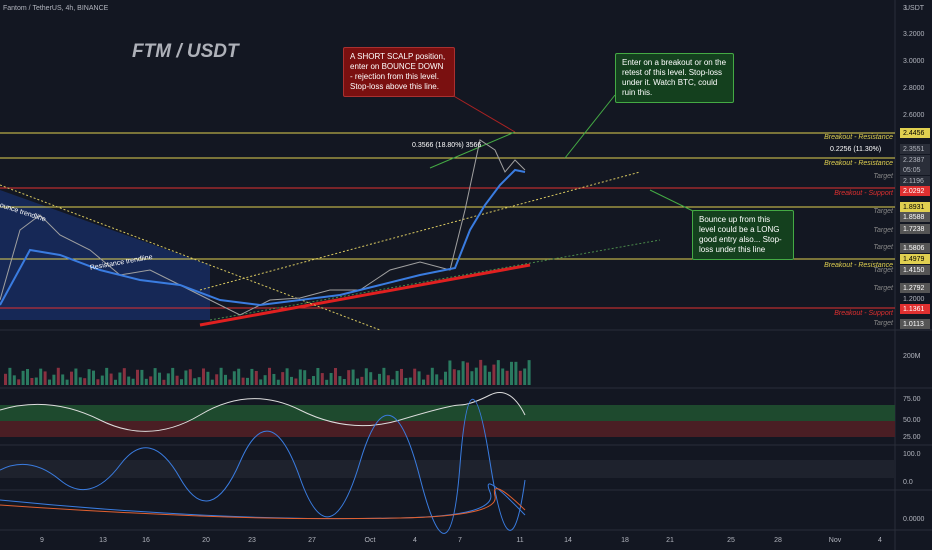 The height and width of the screenshot is (550, 932). Describe the element at coordinates (103, 540) in the screenshot. I see `time-label: 13` at that location.